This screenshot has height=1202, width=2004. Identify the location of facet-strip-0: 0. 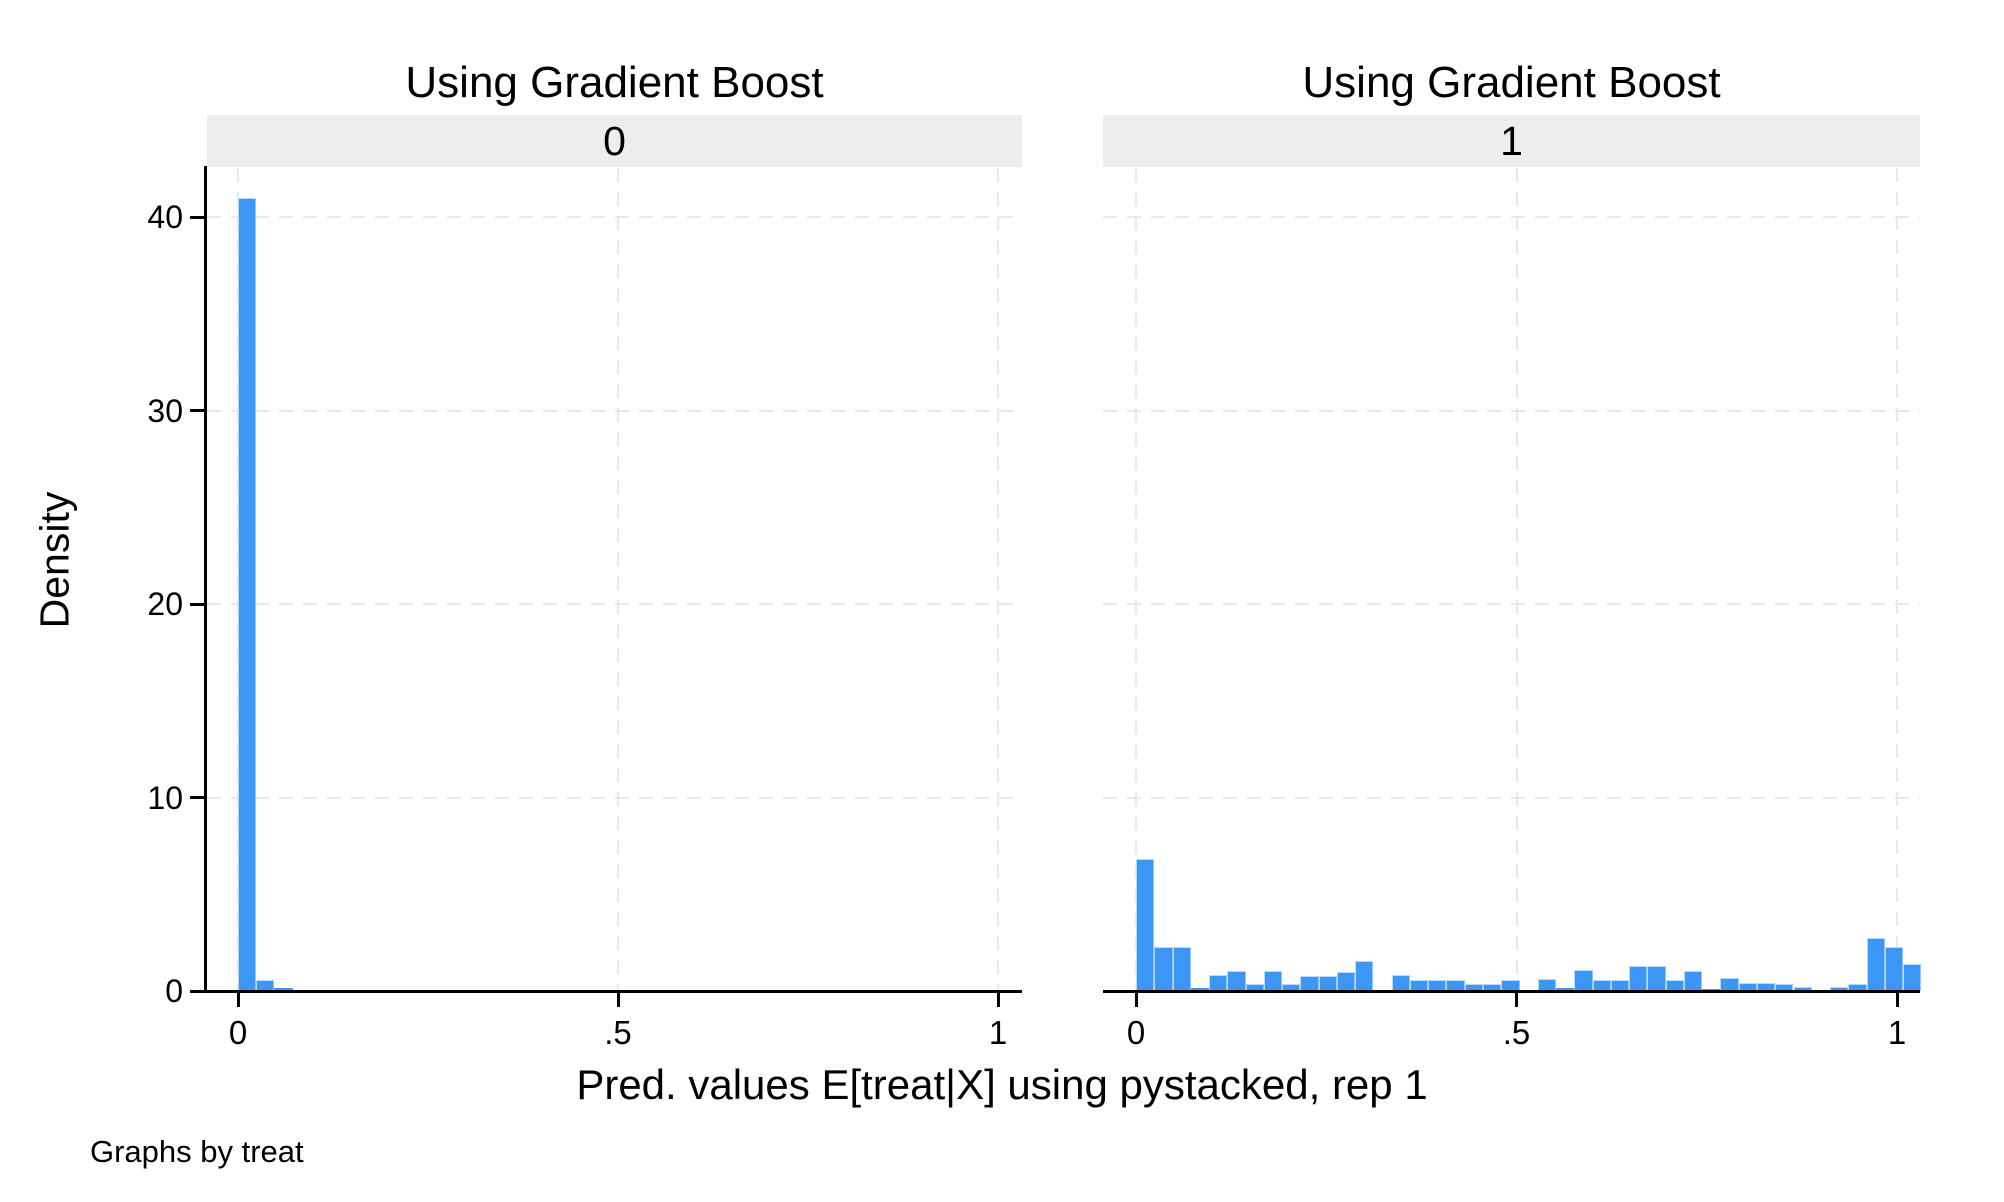
(614, 141).